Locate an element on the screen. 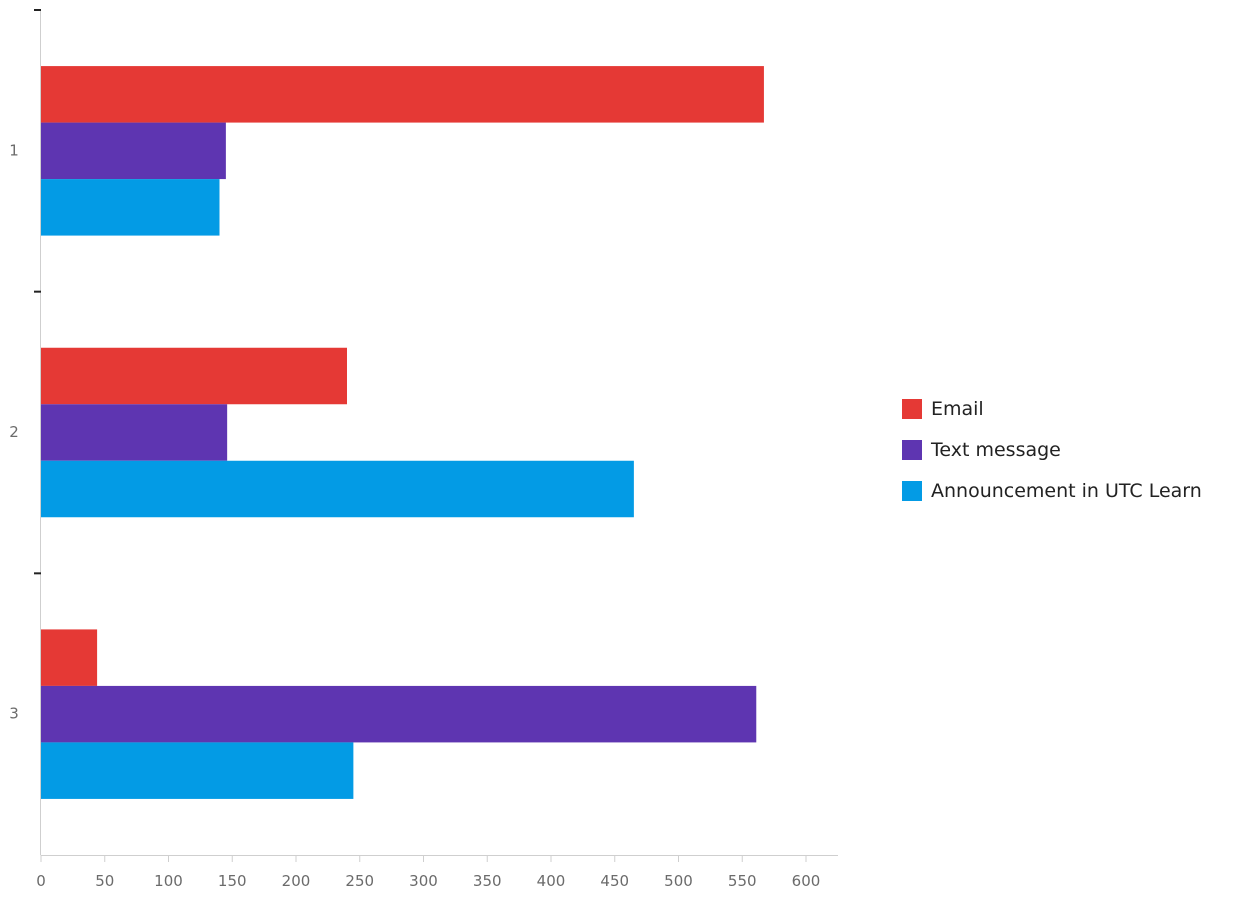 This screenshot has height=903, width=1258. x-tick-label: 300 is located at coordinates (423, 881).